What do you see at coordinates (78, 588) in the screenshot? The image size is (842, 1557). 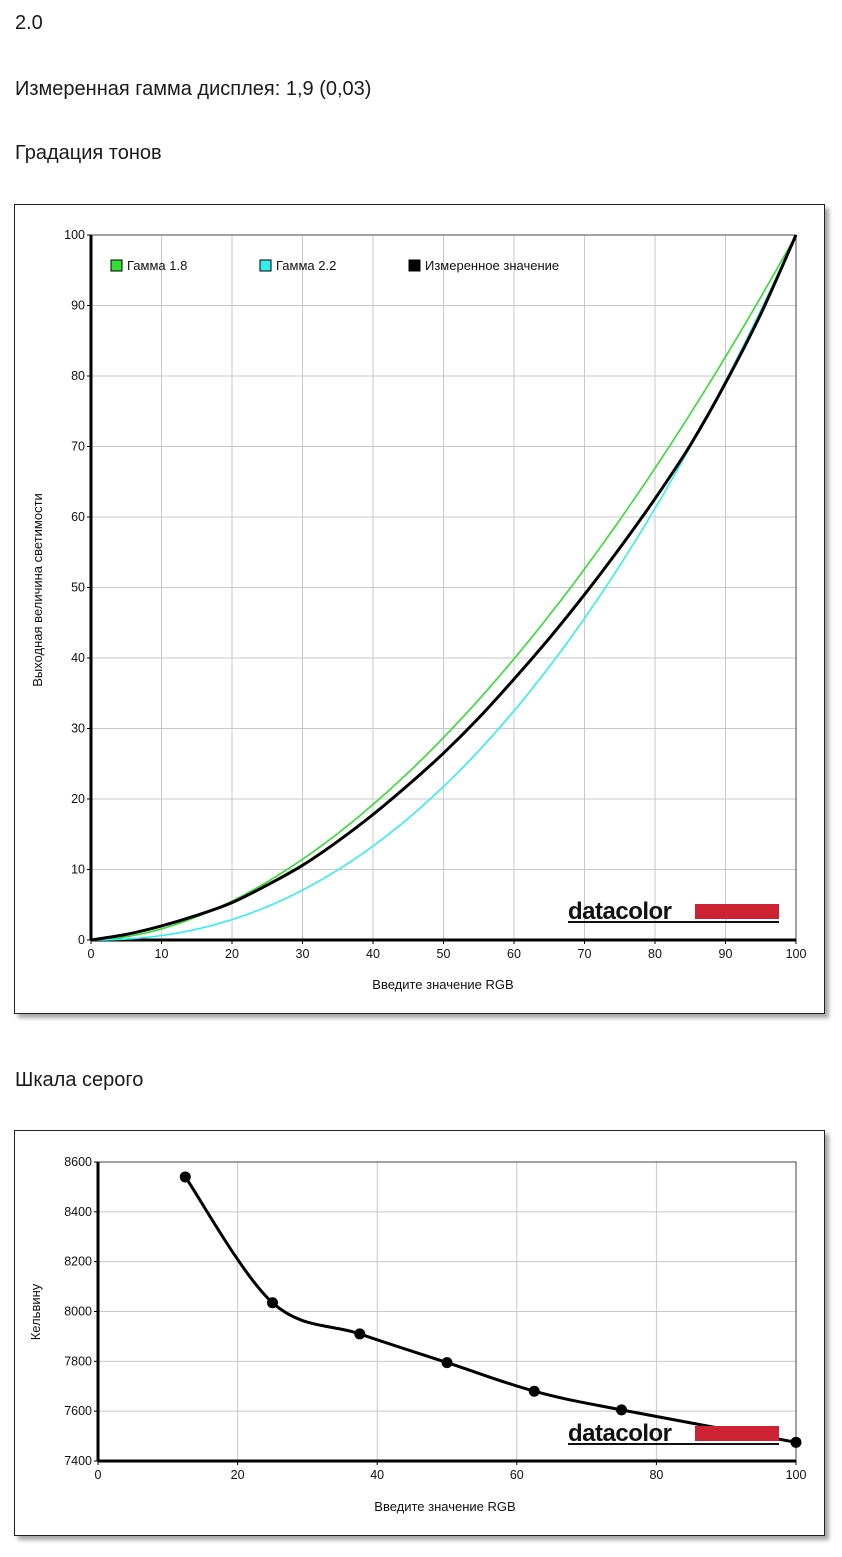 I see `y-tick-label: 50` at bounding box center [78, 588].